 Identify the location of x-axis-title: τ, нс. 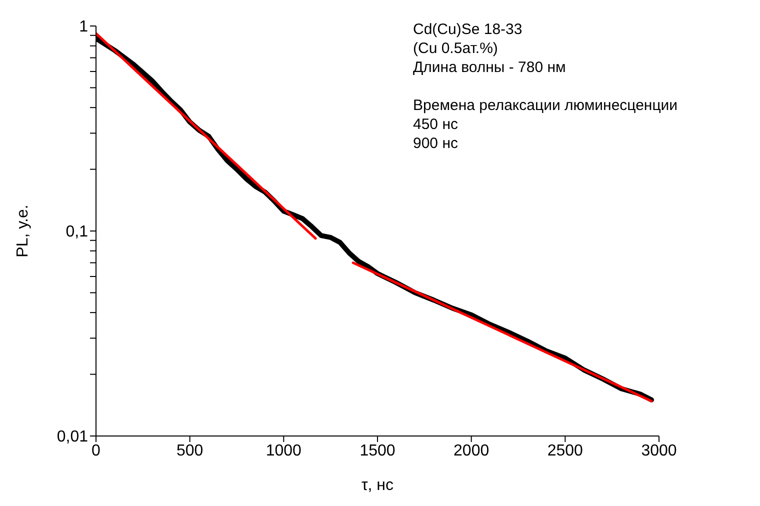
(377, 485).